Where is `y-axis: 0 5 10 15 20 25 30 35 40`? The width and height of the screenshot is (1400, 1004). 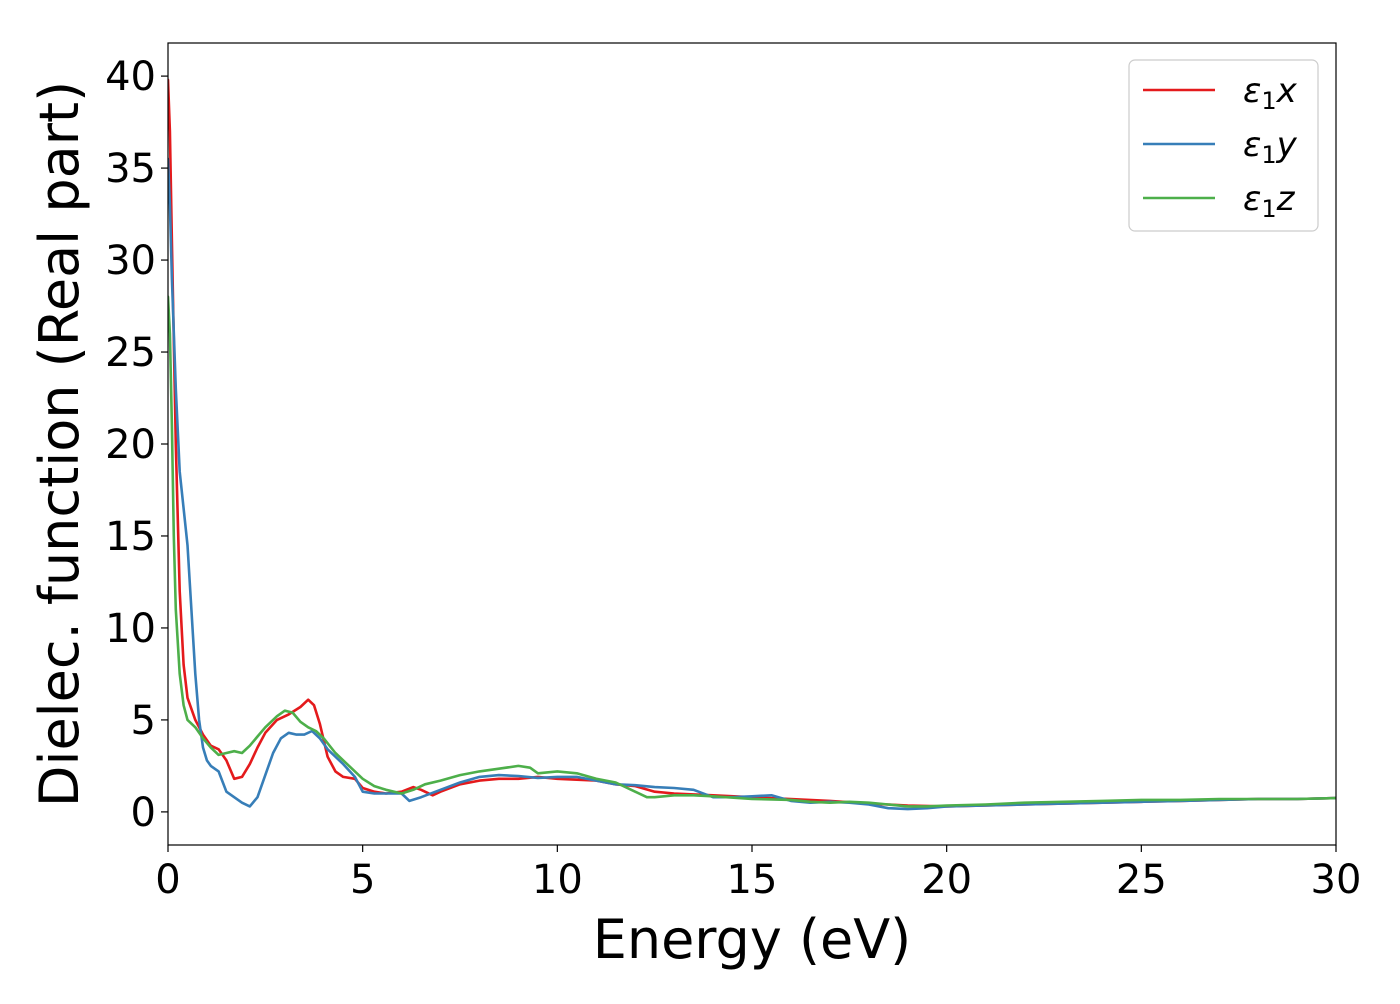 y-axis: 0 5 10 15 20 25 30 35 40 is located at coordinates (136, 445).